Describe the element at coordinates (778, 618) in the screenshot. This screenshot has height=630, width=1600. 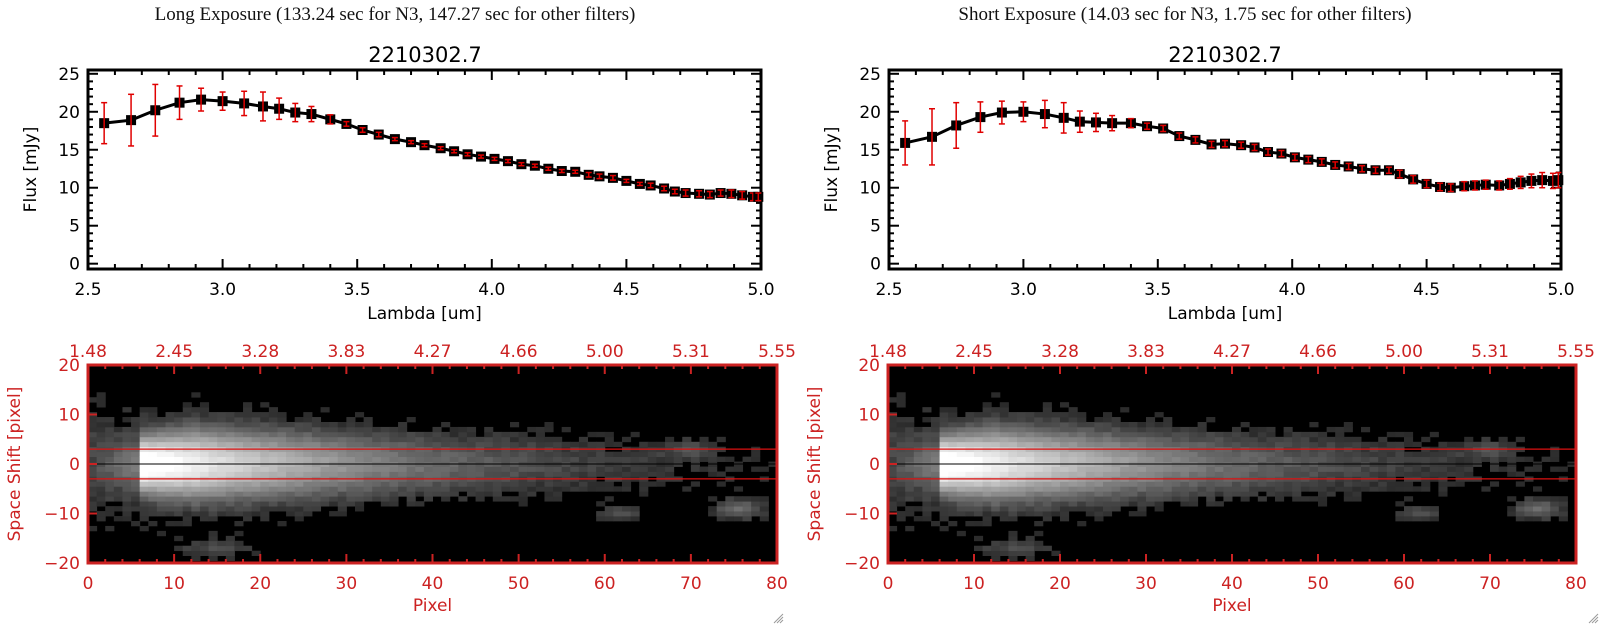
I see `resize-grip-left` at that location.